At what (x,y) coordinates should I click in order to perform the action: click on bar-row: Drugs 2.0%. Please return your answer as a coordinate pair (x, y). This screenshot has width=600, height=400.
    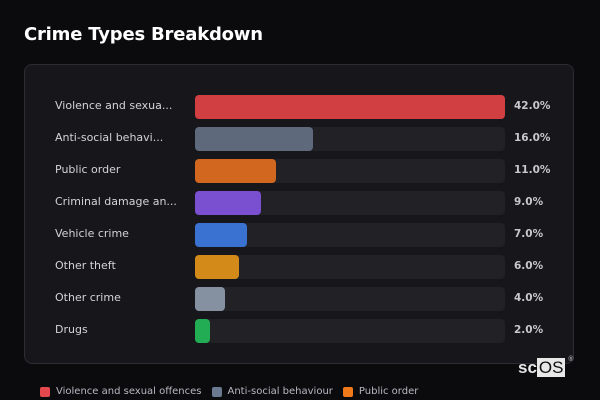
    Looking at the image, I should click on (299, 331).